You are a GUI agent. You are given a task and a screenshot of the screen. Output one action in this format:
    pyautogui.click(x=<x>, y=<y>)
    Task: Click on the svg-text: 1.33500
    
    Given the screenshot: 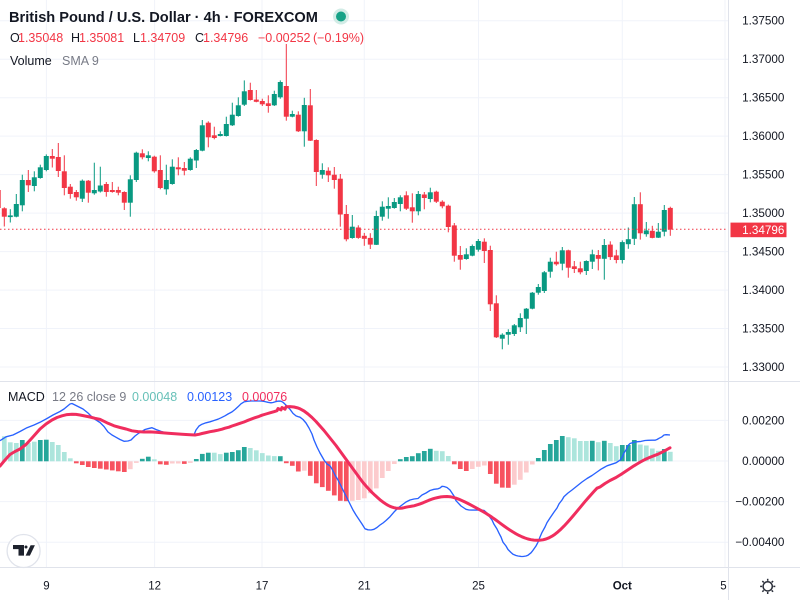 What is the action you would take?
    pyautogui.click(x=763, y=329)
    